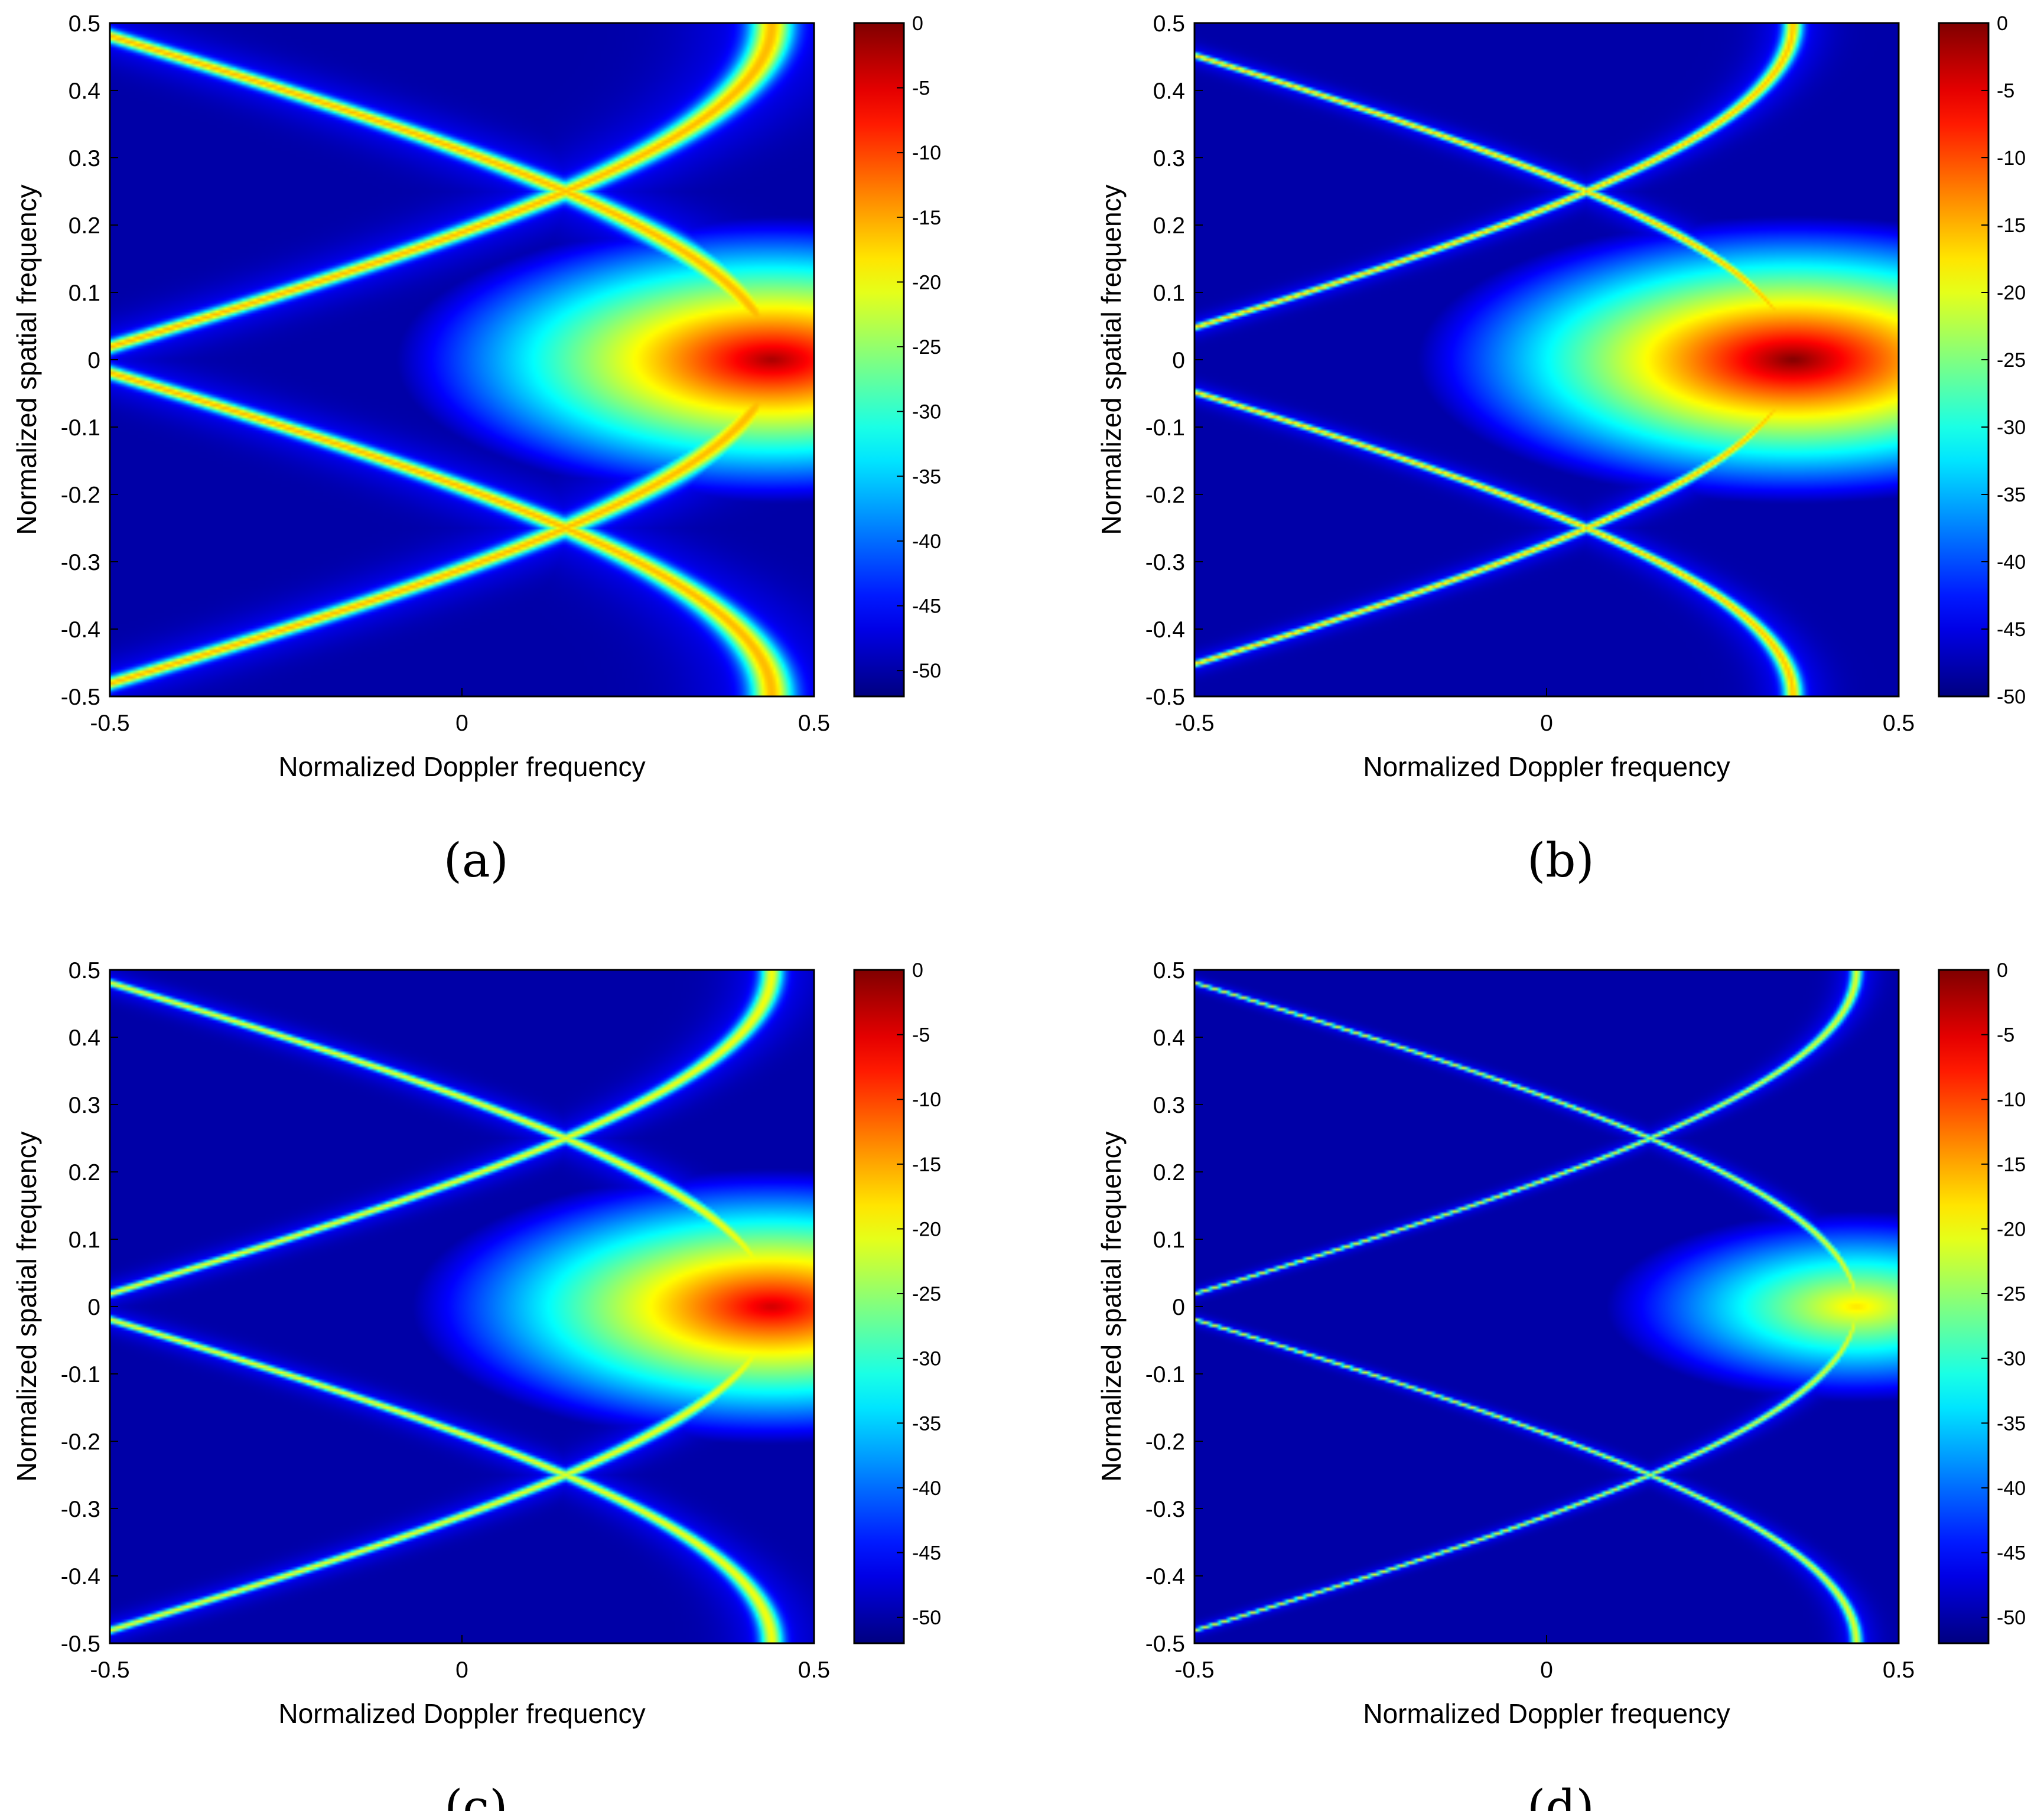  Describe the element at coordinates (1560, 1795) in the screenshot. I see `panel-caption: (d)` at that location.